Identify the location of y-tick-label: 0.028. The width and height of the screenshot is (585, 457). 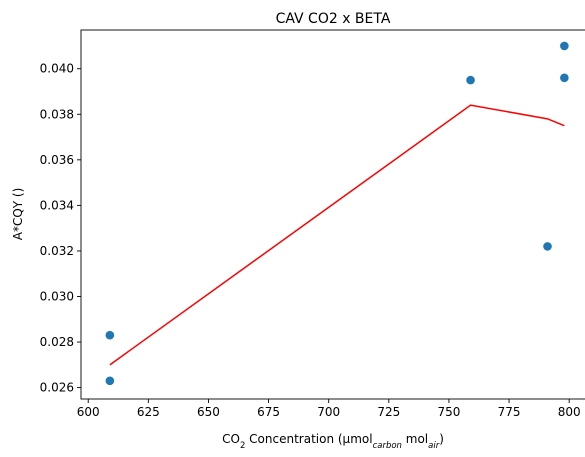
(57, 342).